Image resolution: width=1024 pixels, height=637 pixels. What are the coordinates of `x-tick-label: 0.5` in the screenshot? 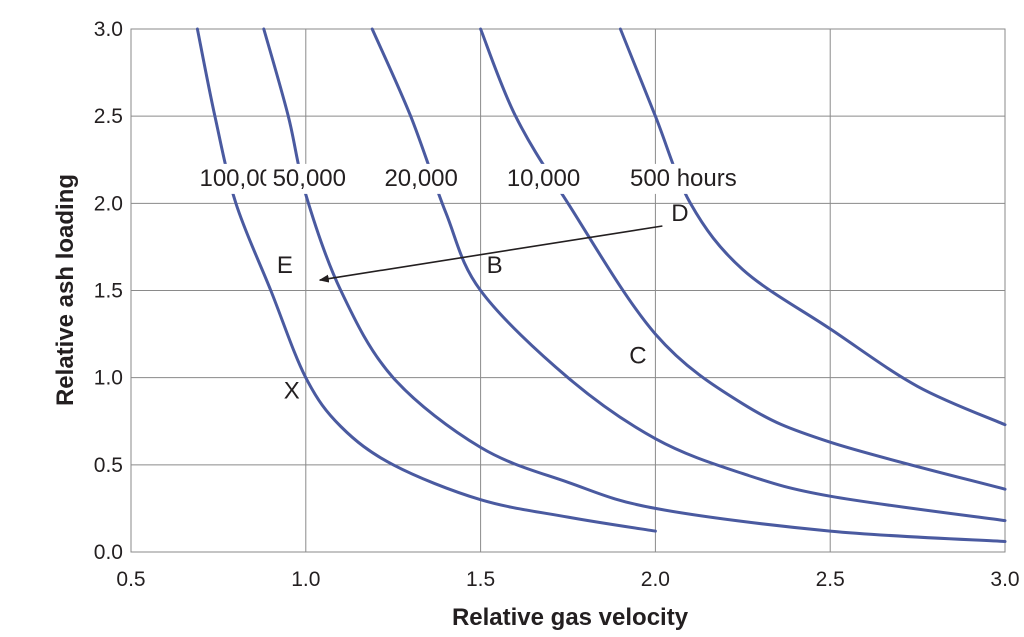 It's located at (130, 579).